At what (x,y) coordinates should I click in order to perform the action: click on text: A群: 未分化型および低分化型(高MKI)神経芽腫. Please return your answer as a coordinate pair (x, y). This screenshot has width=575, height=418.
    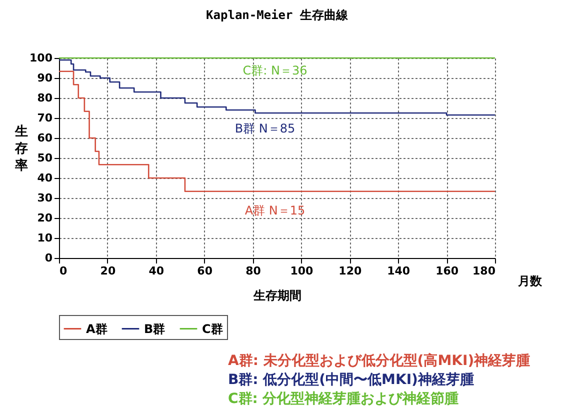
    Looking at the image, I should click on (379, 361).